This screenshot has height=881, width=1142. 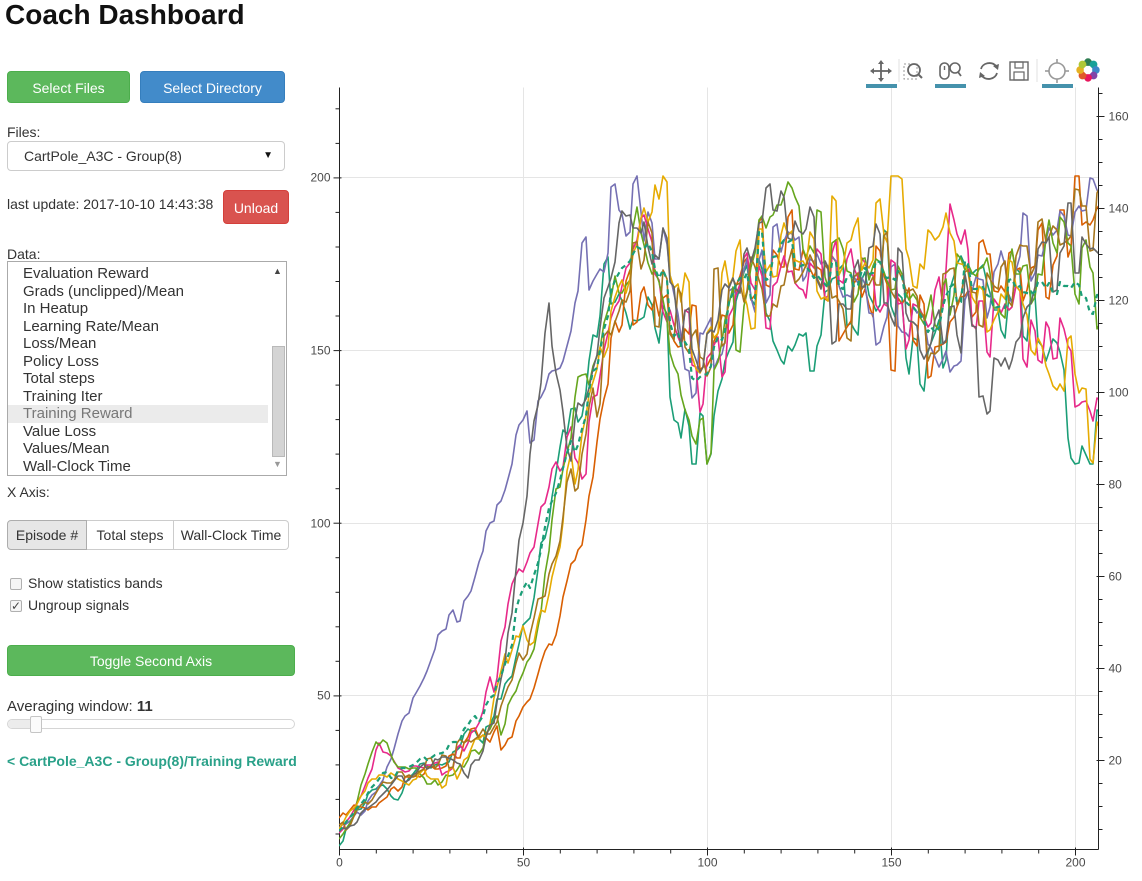 I want to click on svg-text: 20, so click(x=1116, y=761).